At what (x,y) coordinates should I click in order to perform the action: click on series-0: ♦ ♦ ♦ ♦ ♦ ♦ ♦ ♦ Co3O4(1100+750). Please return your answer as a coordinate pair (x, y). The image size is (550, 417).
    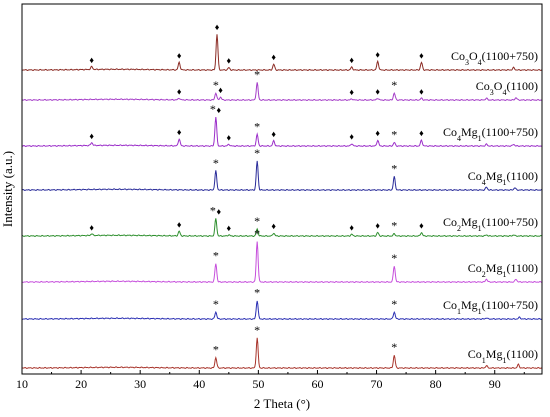
    Looking at the image, I should click on (282, 47).